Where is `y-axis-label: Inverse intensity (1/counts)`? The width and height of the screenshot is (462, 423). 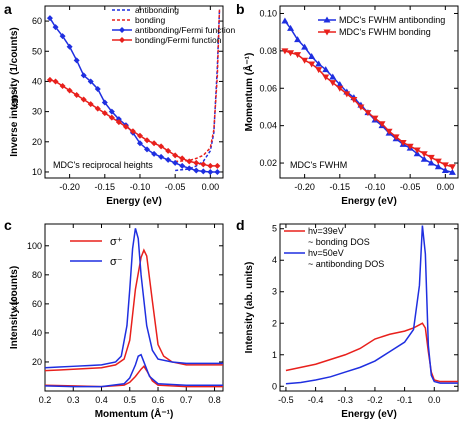
y-axis-label: Inverse intensity (1/counts) is located at coordinates (14, 91).